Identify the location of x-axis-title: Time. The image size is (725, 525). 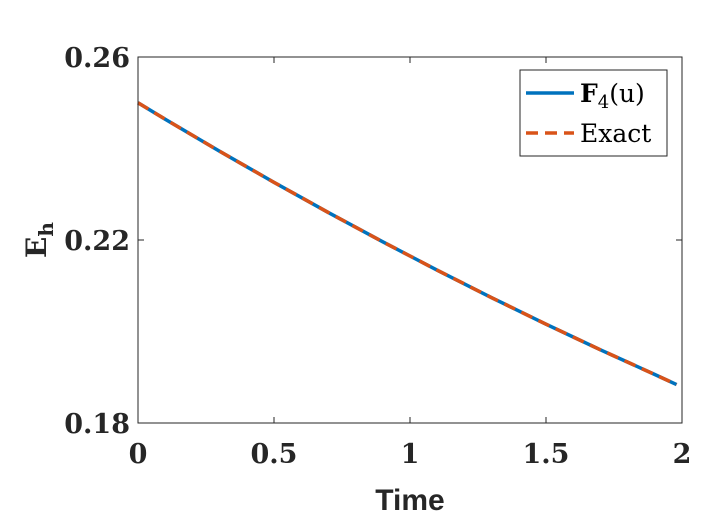
(409, 500).